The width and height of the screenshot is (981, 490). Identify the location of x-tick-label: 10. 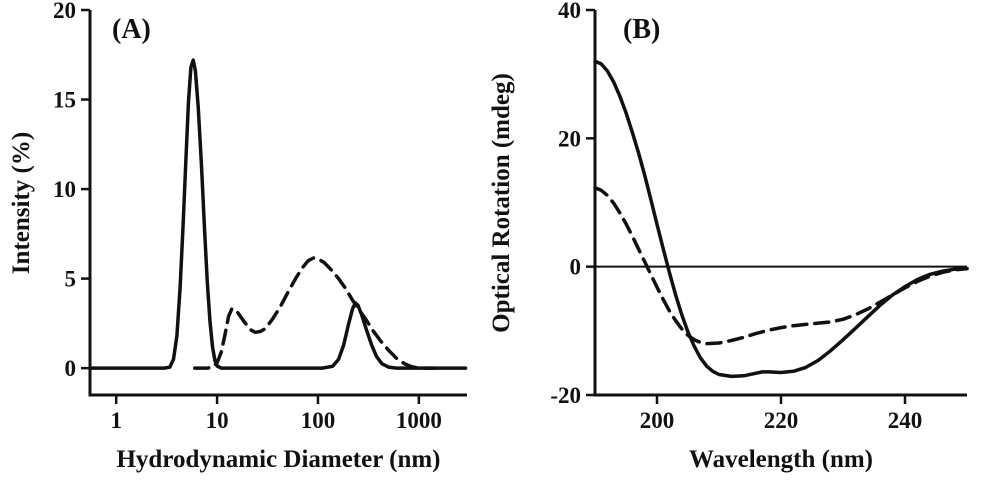
(217, 420).